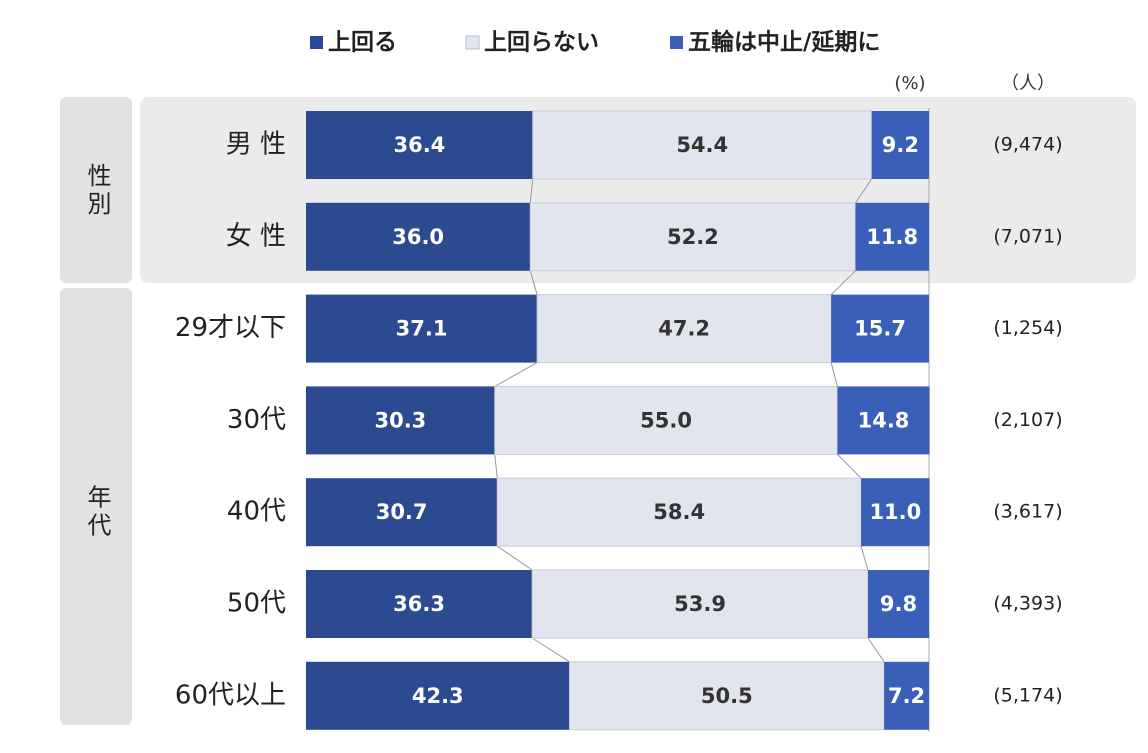  I want to click on value-label: 11.0, so click(895, 512).